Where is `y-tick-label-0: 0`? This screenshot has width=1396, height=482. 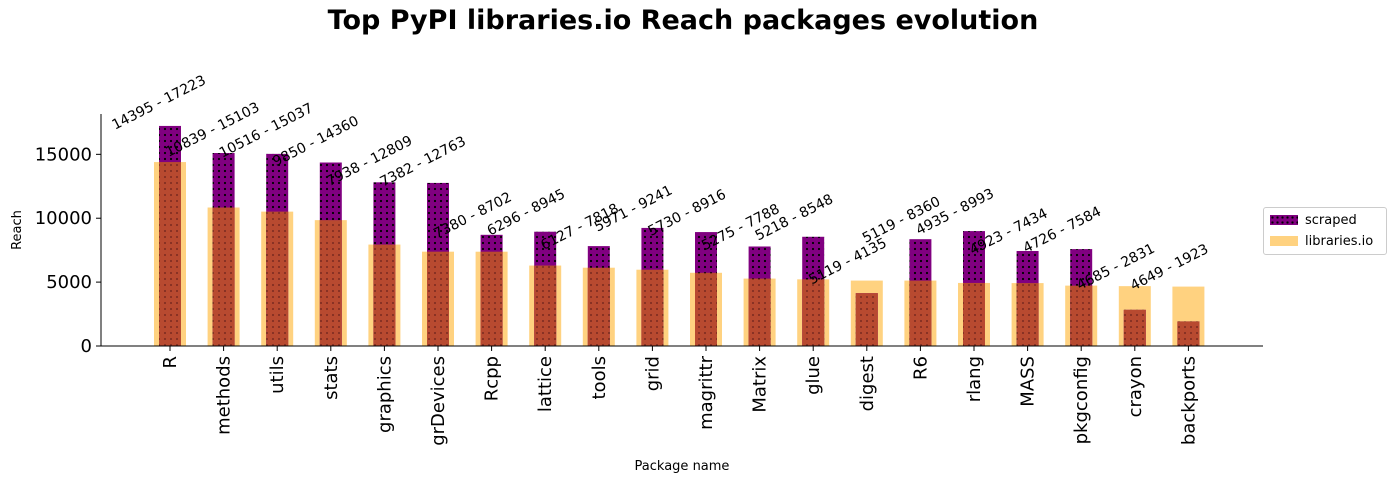
y-tick-label-0: 0 is located at coordinates (86, 346).